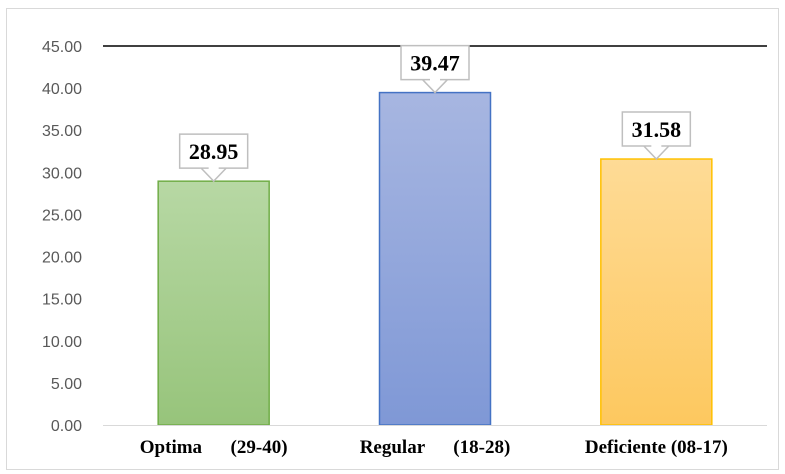 The image size is (785, 474). What do you see at coordinates (62, 215) in the screenshot?
I see `y-tick-label: 25.00` at bounding box center [62, 215].